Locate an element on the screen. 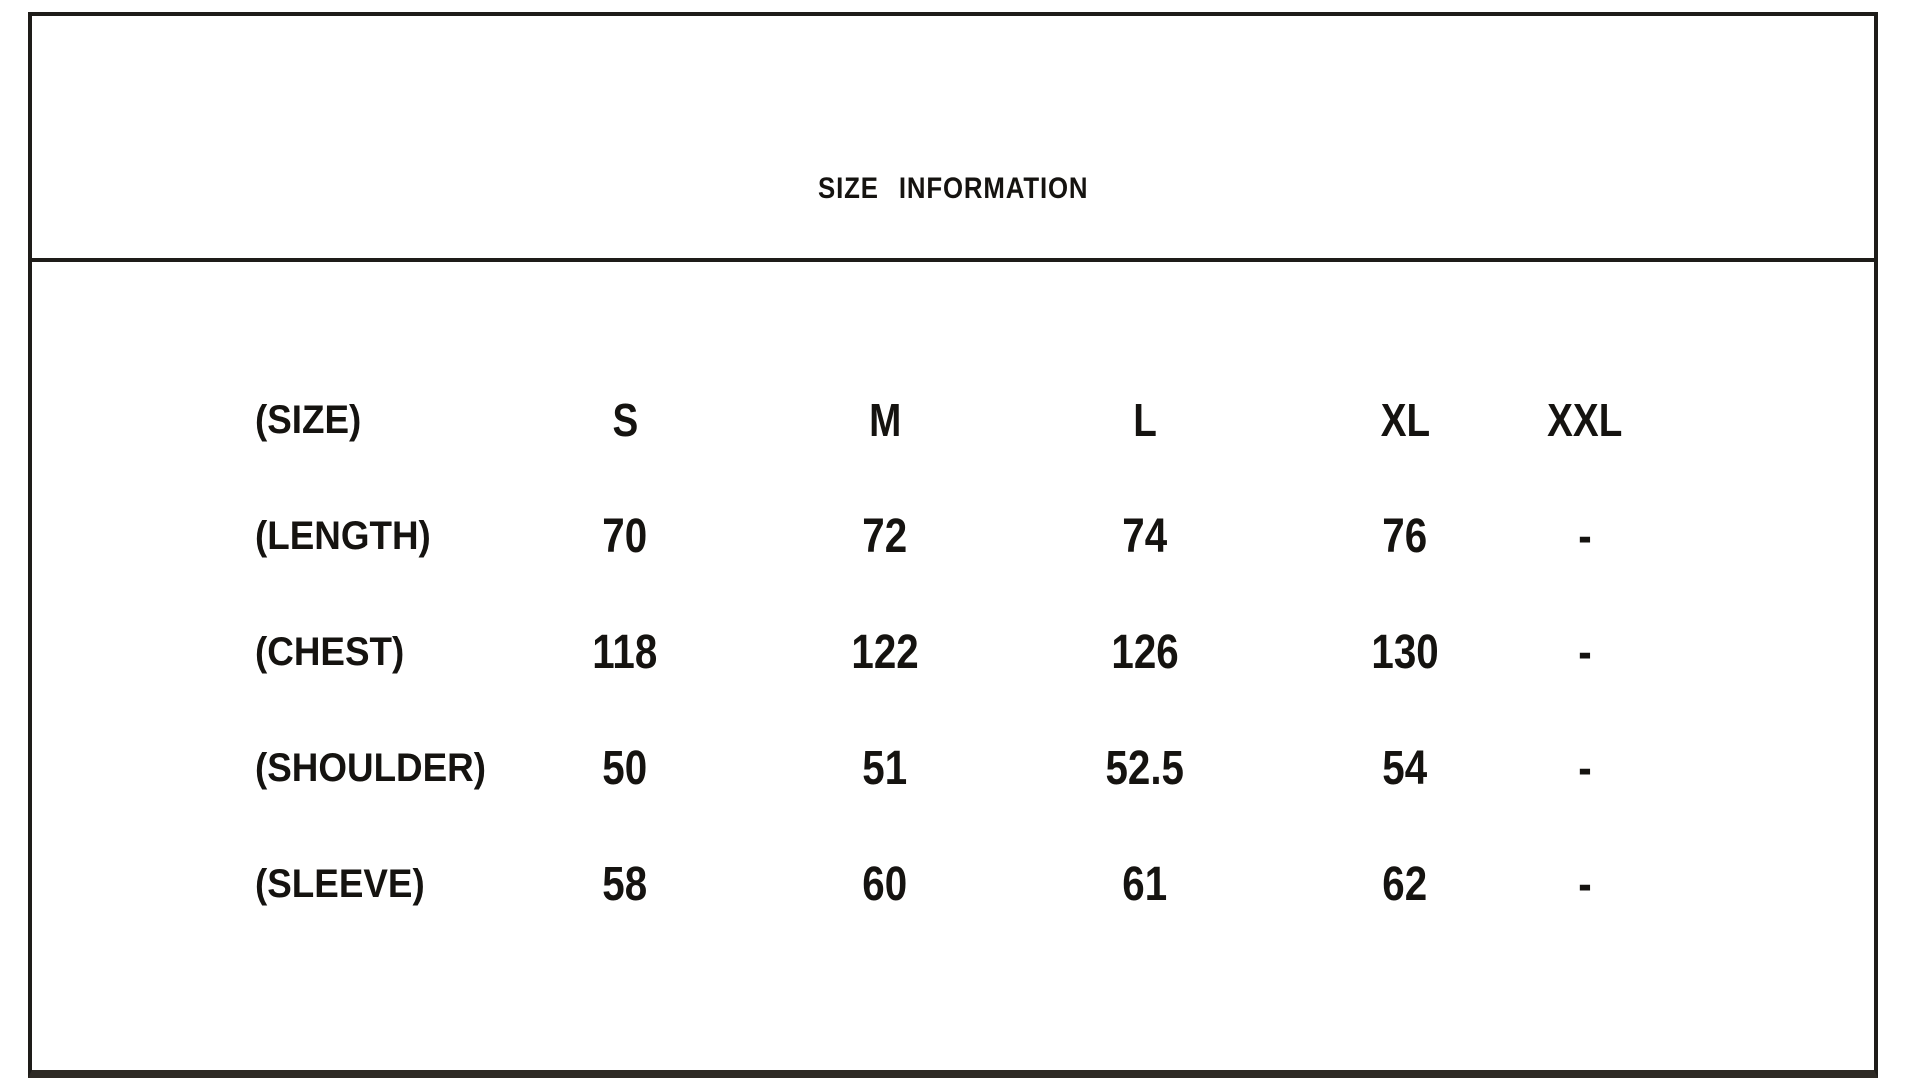 Image resolution: width=1920 pixels, height=1091 pixels. table-row-chest: (CHEST) 118 122 126 130 - is located at coordinates (953, 652).